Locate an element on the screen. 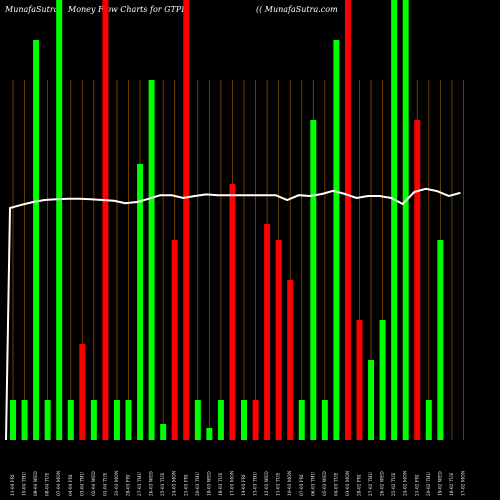 The width and height of the screenshot is (500, 500). x-tick-label: 24-02 MON is located at coordinates (406, 483).